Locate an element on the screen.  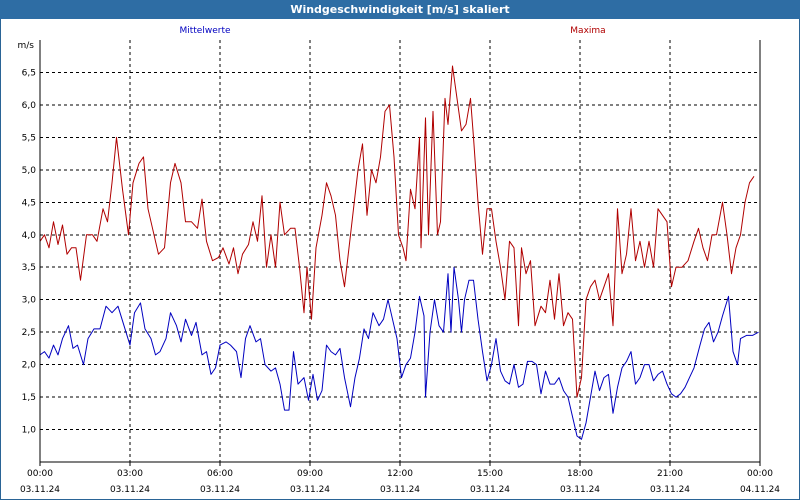
x-tick-time-label: 21:00 is located at coordinates (670, 474).